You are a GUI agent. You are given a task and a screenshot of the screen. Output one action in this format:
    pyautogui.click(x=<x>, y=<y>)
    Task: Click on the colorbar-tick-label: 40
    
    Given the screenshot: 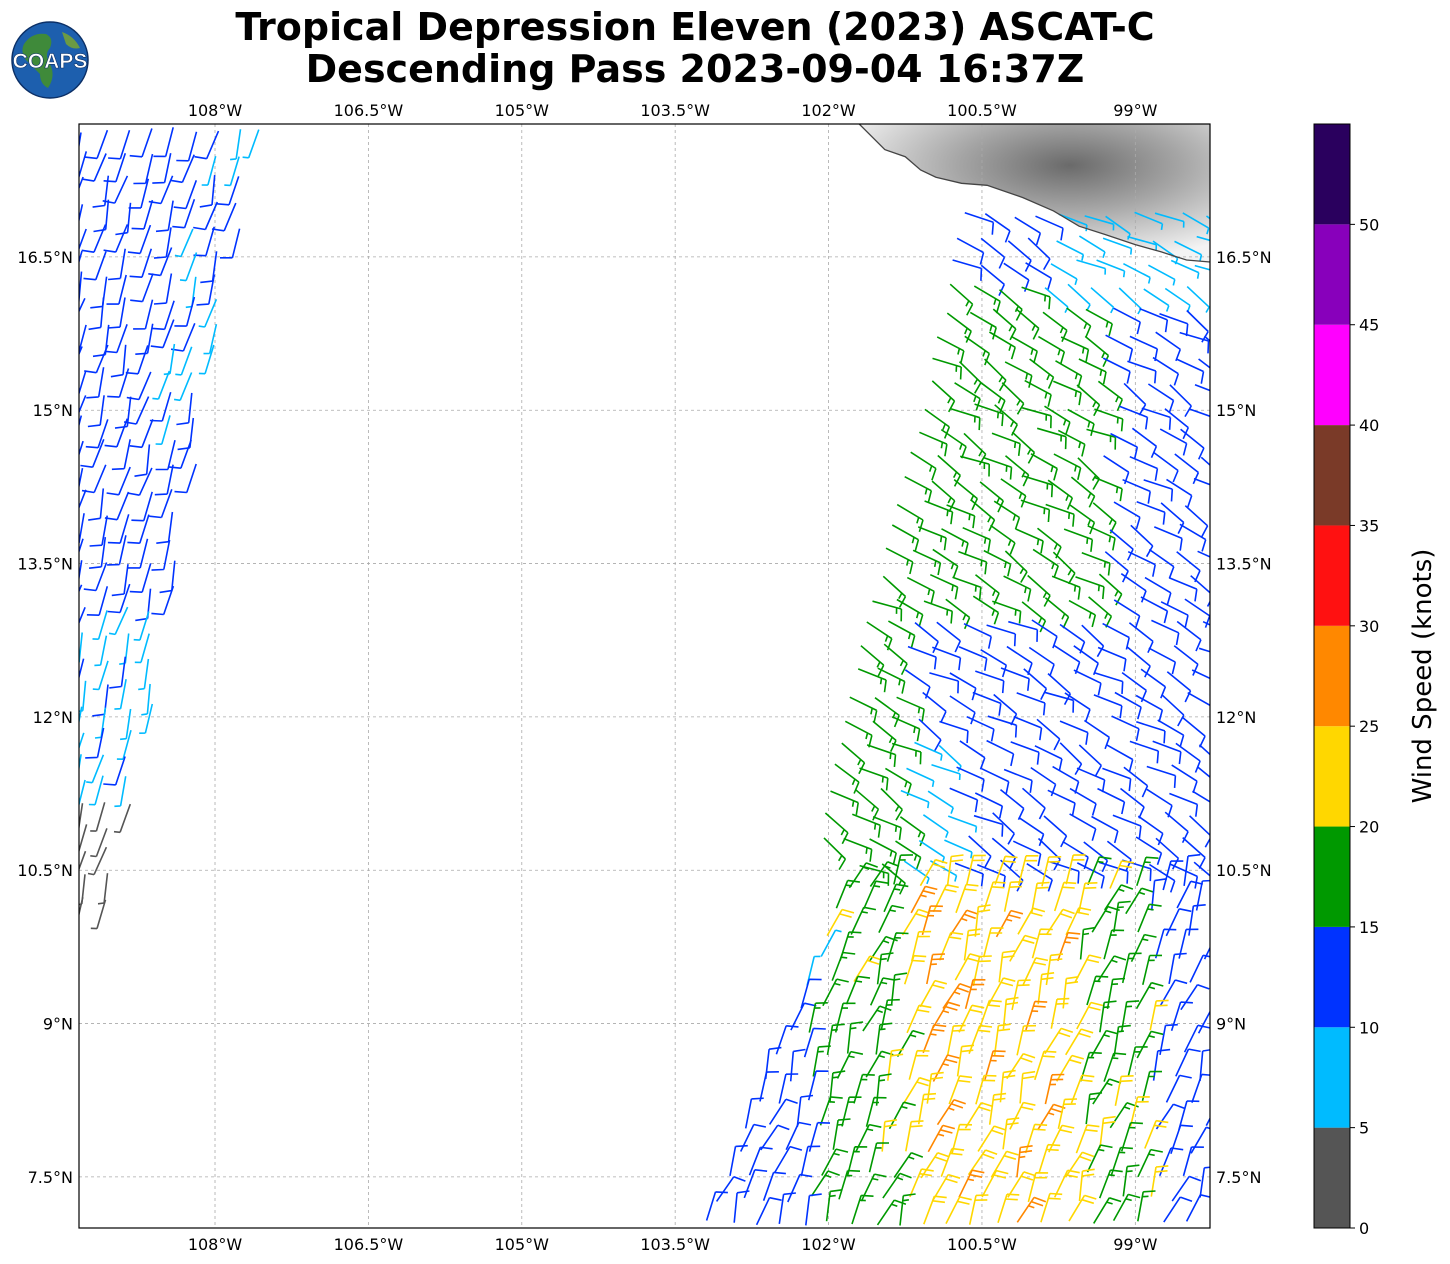 What is the action you would take?
    pyautogui.click(x=1369, y=425)
    